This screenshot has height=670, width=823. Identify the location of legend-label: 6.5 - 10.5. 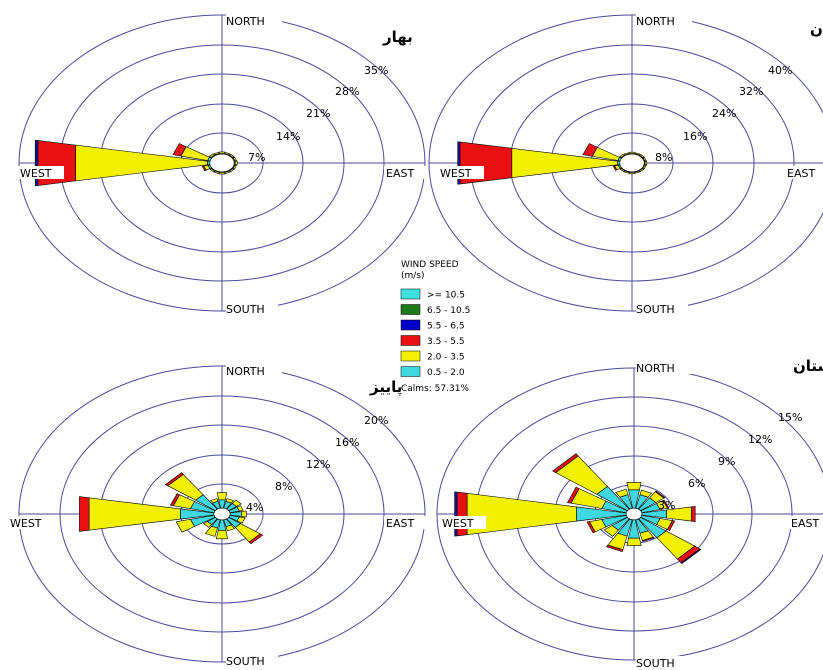
(448, 311).